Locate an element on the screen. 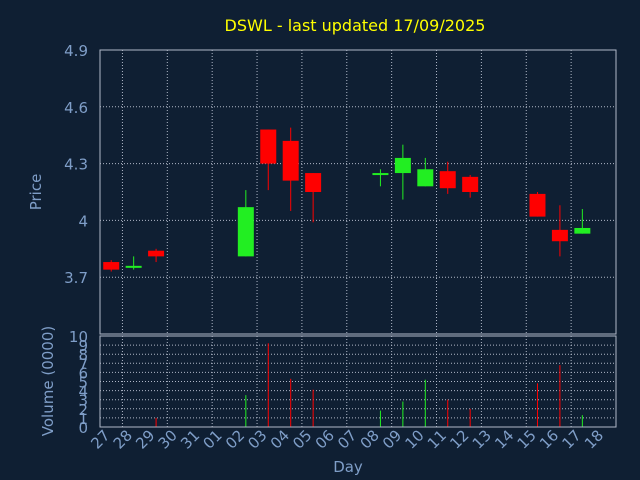 This screenshot has width=640, height=480. volume-tick-label: 5 is located at coordinates (83, 383).